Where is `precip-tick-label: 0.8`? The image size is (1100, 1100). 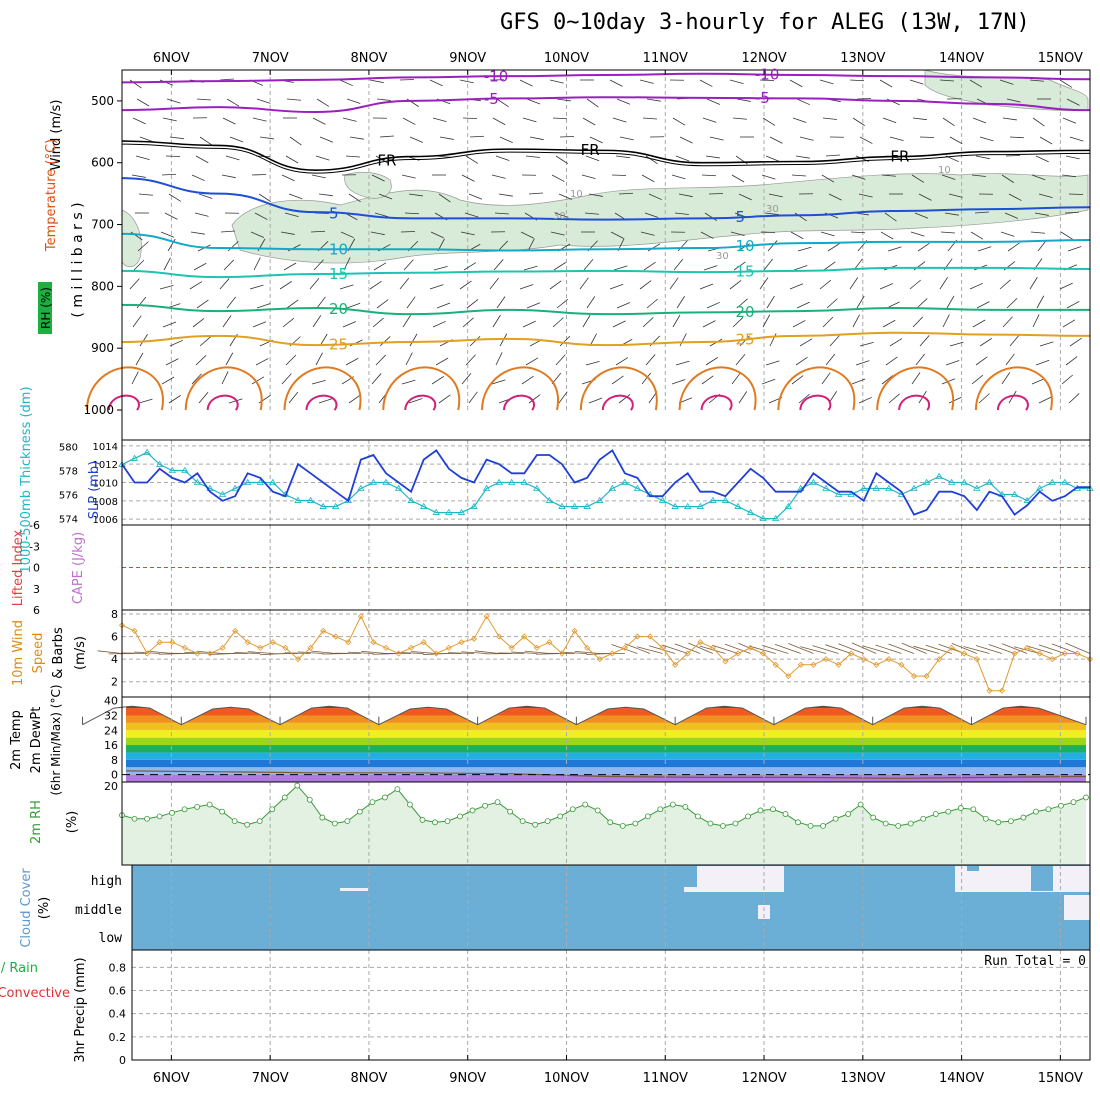 precip-tick-label: 0.8 is located at coordinates (118, 967).